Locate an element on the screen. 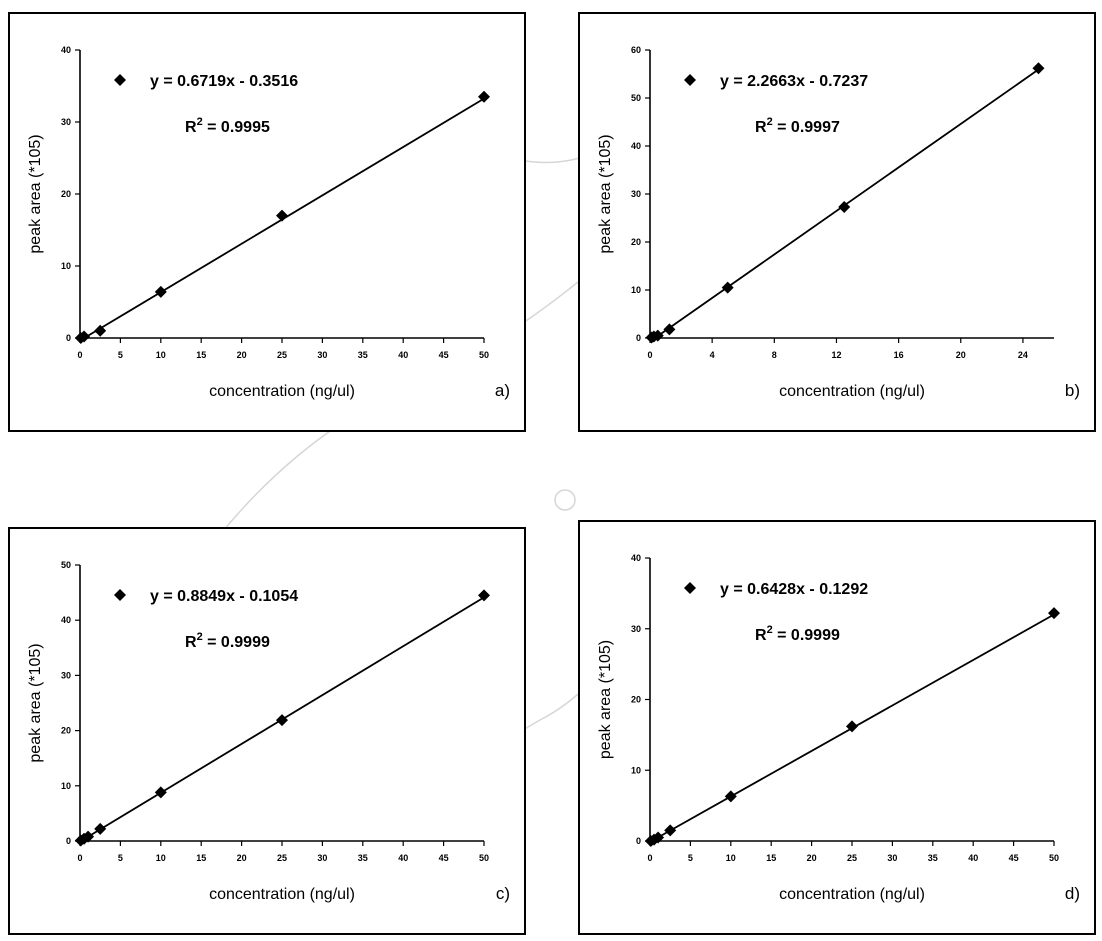 The height and width of the screenshot is (941, 1102). chart-3-x-axis-label: concentration (ng/ul) is located at coordinates (852, 894).